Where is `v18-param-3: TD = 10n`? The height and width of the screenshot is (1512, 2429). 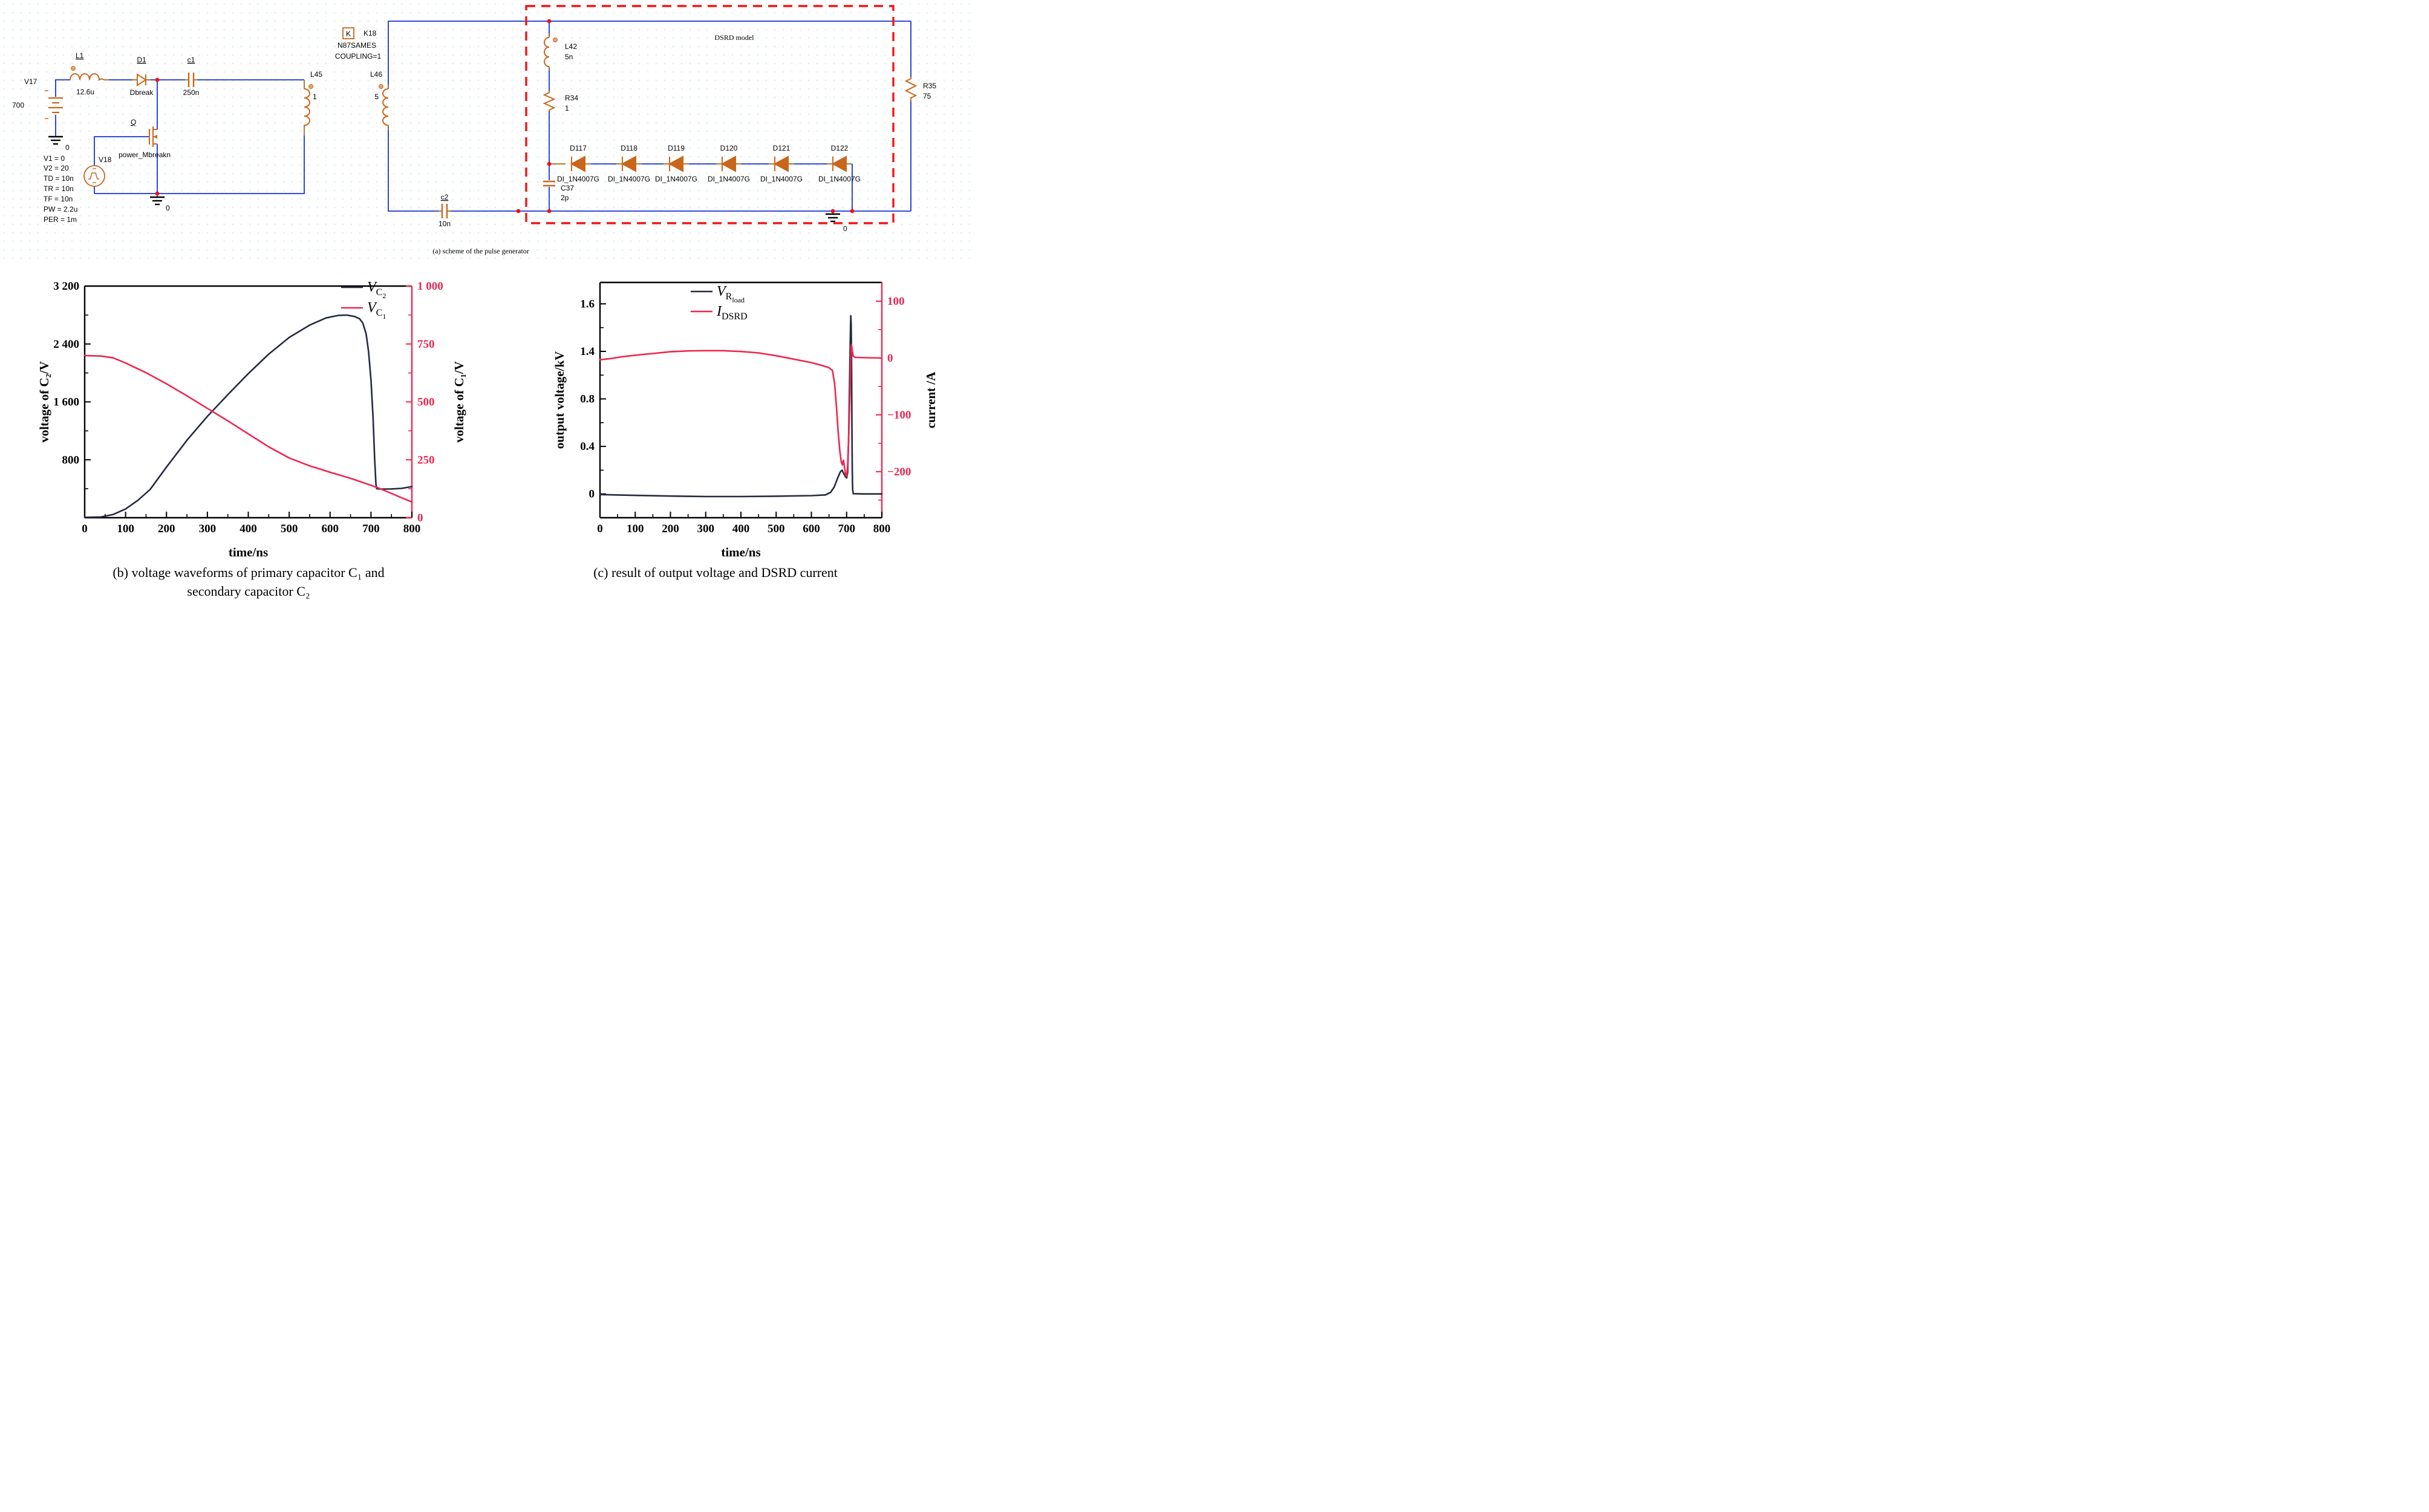
v18-param-3: TD = 10n is located at coordinates (59, 179).